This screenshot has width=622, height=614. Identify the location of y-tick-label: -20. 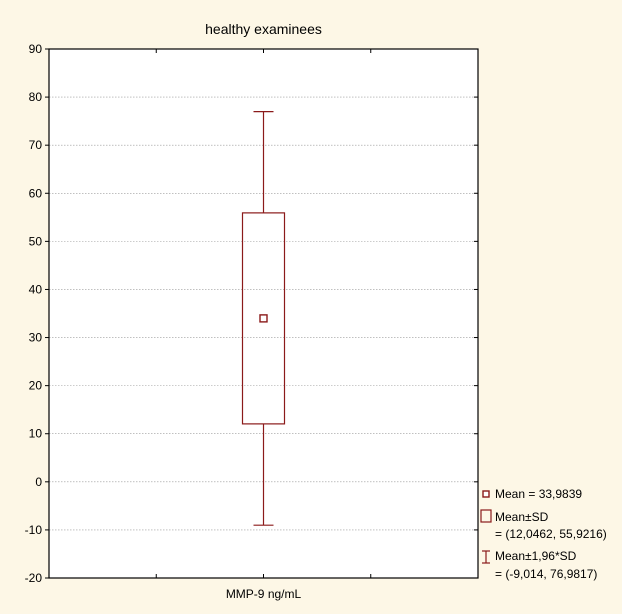
(34, 578).